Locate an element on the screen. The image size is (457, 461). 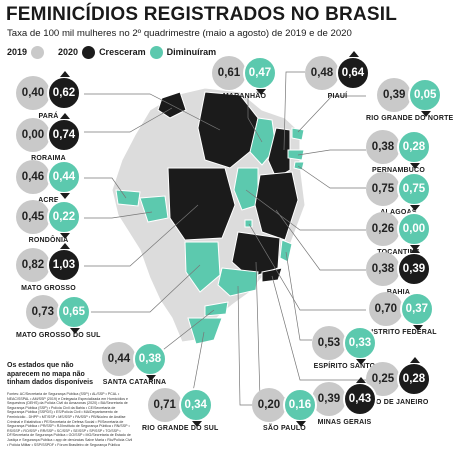
map-state-para is located at coordinates (228, 130).